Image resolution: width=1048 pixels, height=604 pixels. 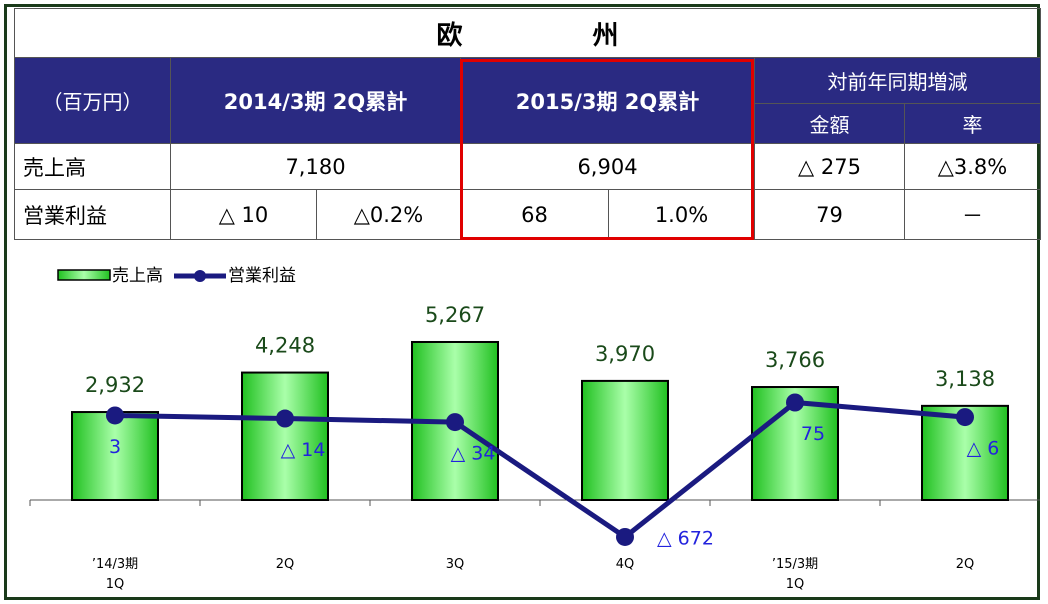 What do you see at coordinates (813, 434) in the screenshot?
I see `line-label: 75` at bounding box center [813, 434].